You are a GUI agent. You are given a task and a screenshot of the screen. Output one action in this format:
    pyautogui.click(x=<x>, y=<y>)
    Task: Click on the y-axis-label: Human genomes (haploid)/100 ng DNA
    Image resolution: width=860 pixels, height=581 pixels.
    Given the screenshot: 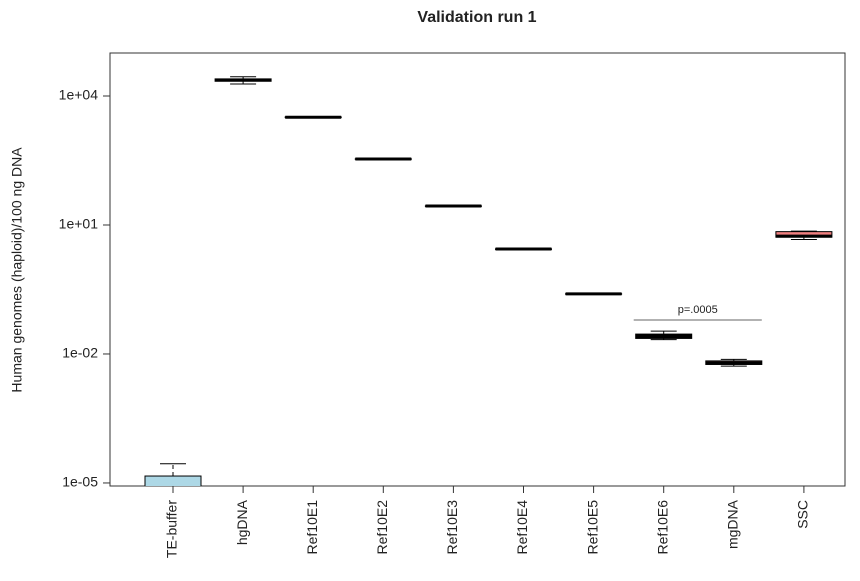 What is the action you would take?
    pyautogui.click(x=17, y=270)
    